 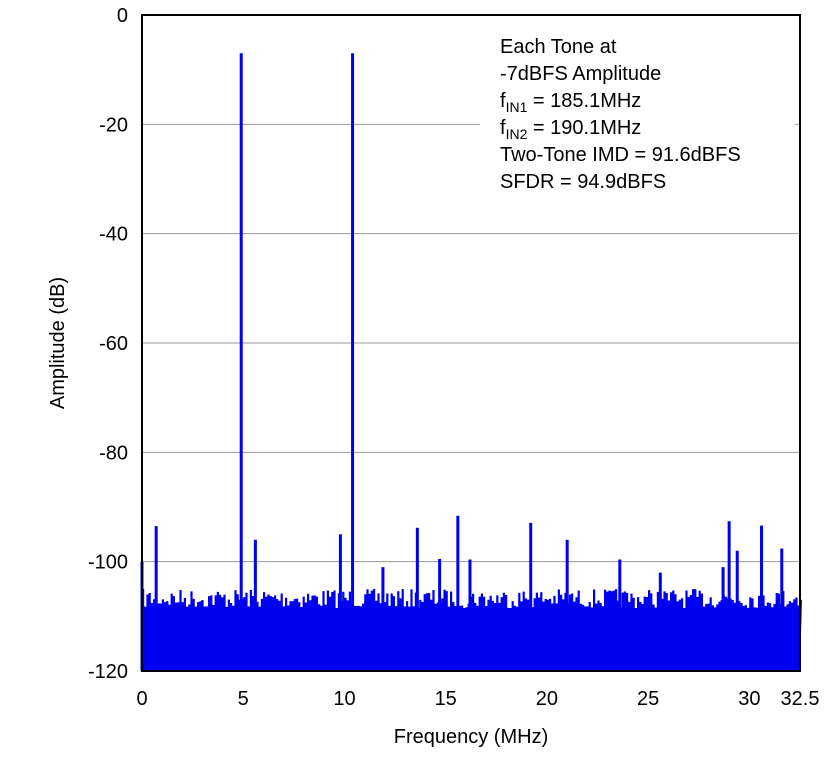 I want to click on fin1-value: = 185.1MHz, so click(x=584, y=101).